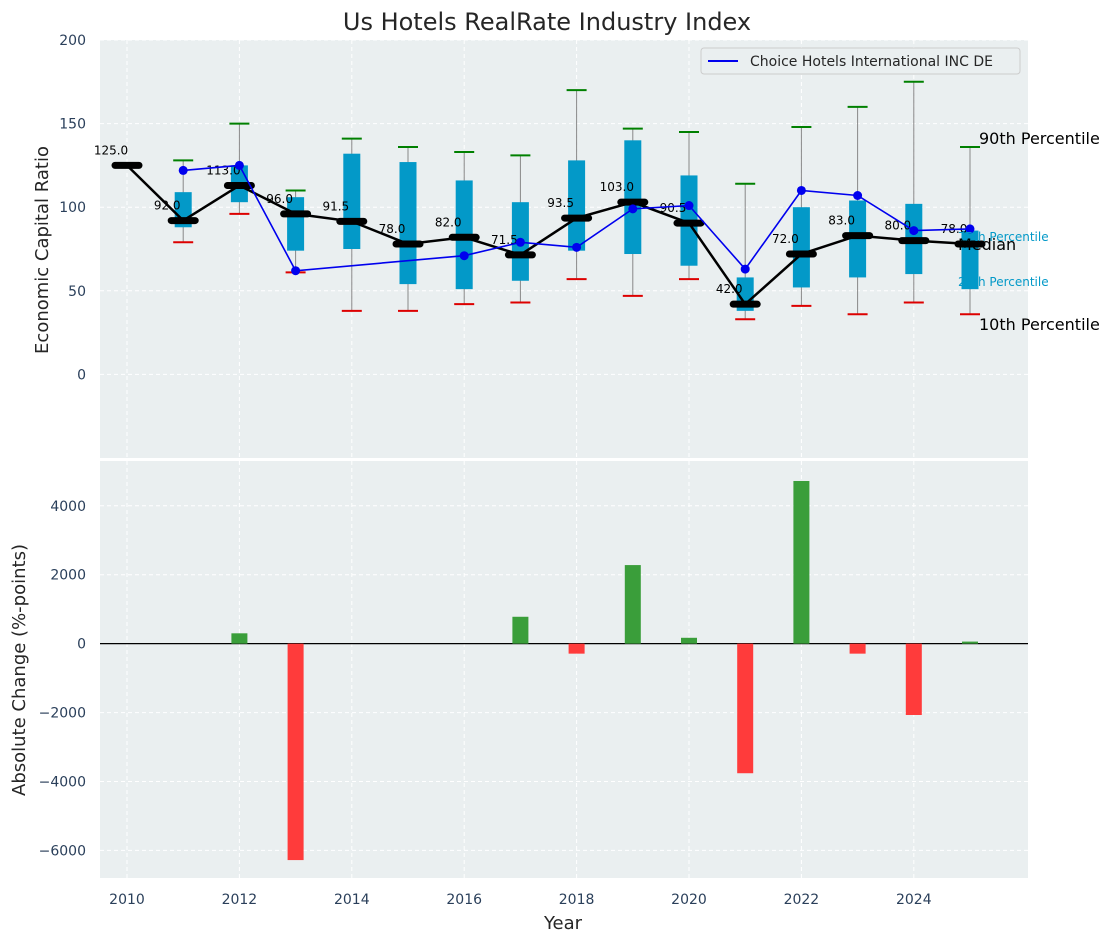 The height and width of the screenshot is (942, 1114). Describe the element at coordinates (72, 41) in the screenshot. I see `top-y-tick-label: 200` at that location.